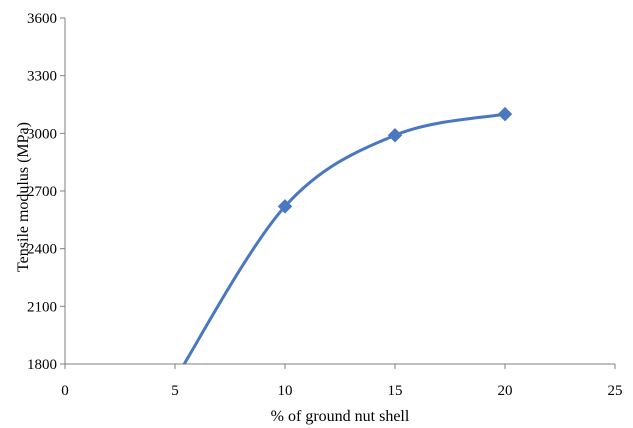 This screenshot has width=633, height=428. Describe the element at coordinates (340, 416) in the screenshot. I see `x-axis-title: % of ground nut shell` at that location.